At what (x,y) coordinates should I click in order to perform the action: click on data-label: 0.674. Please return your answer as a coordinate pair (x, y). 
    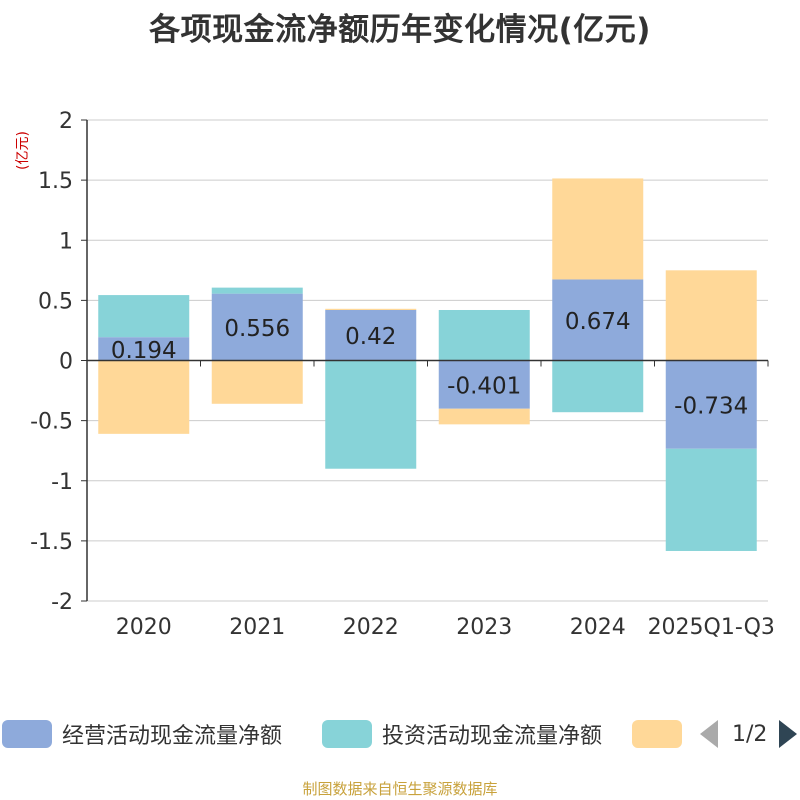
    Looking at the image, I should click on (598, 322).